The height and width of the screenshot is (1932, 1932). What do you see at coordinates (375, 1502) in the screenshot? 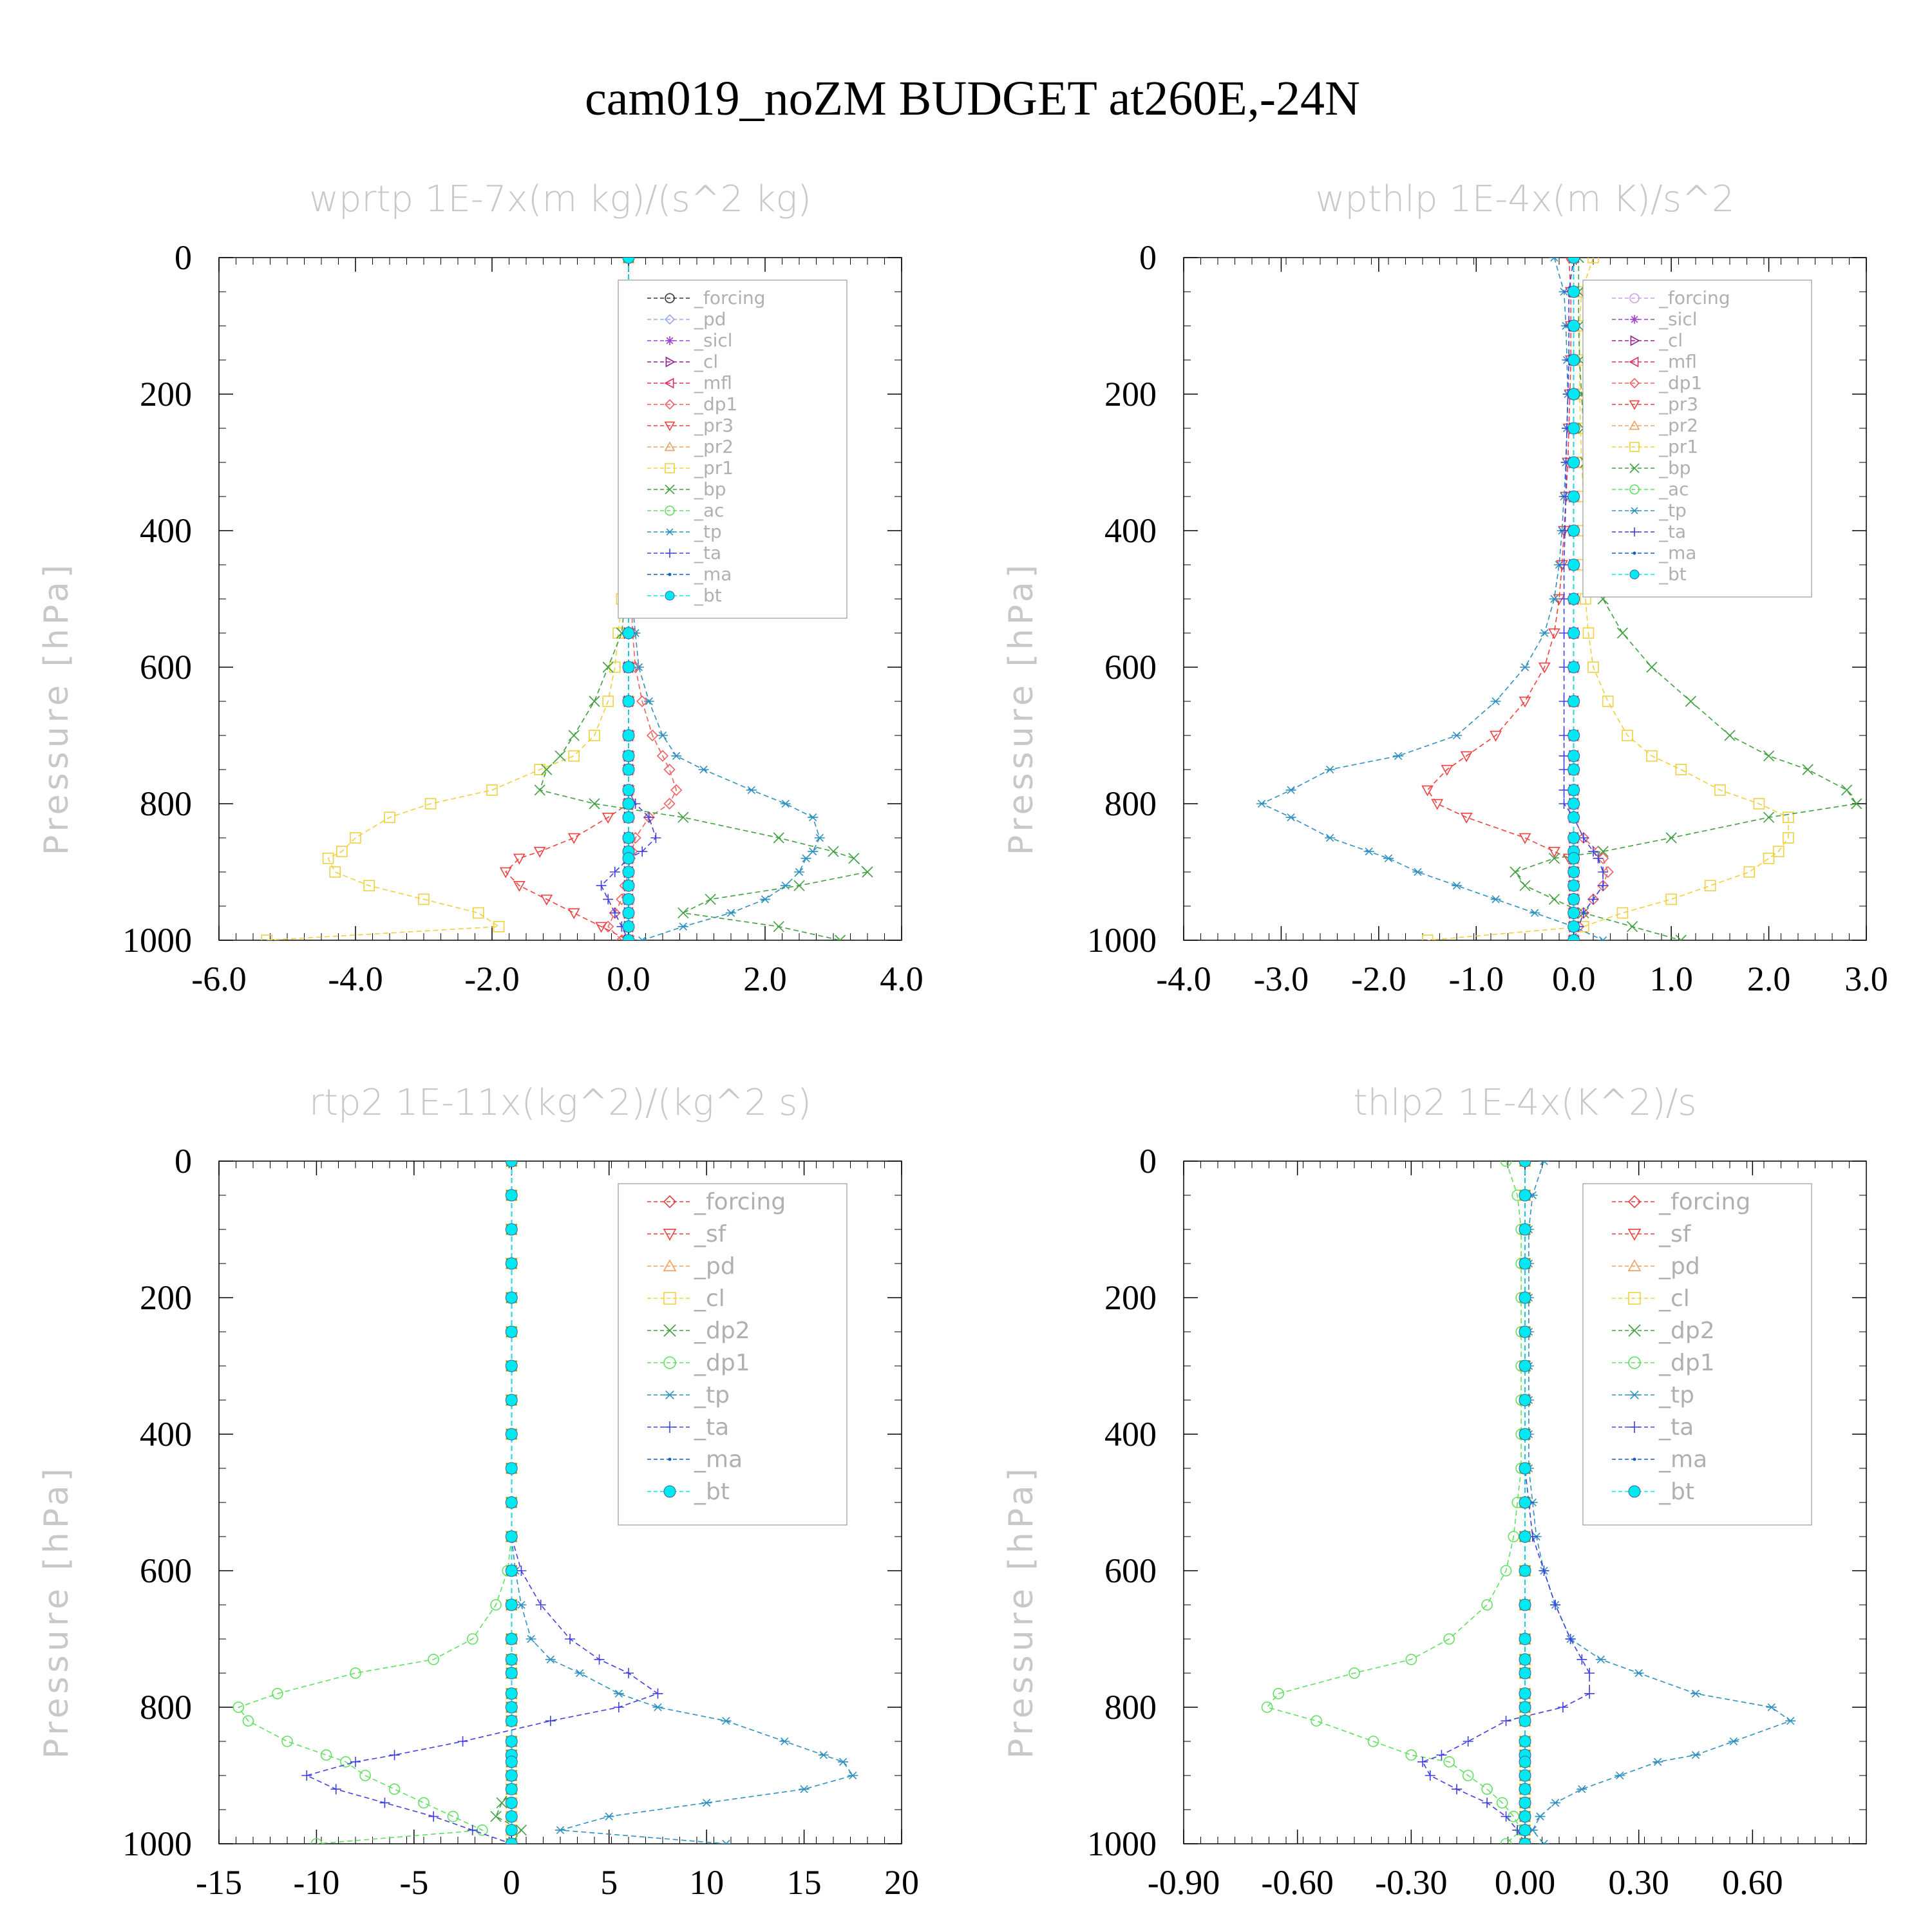
I see `series-line-dp1` at bounding box center [375, 1502].